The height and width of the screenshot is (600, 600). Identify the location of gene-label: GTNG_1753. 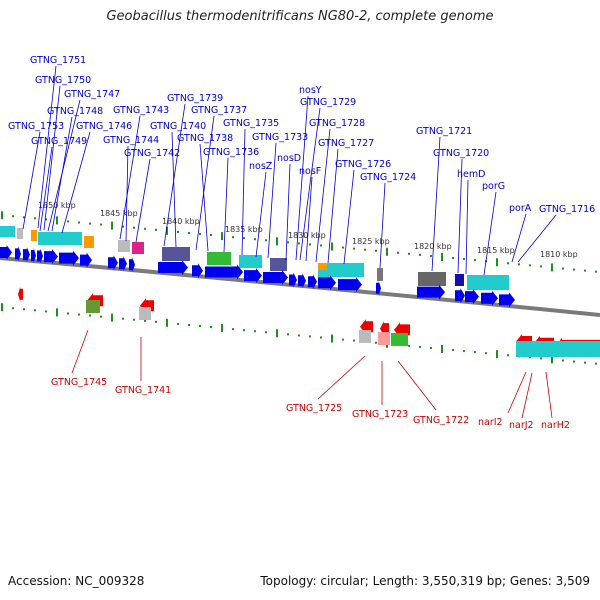
(36, 126).